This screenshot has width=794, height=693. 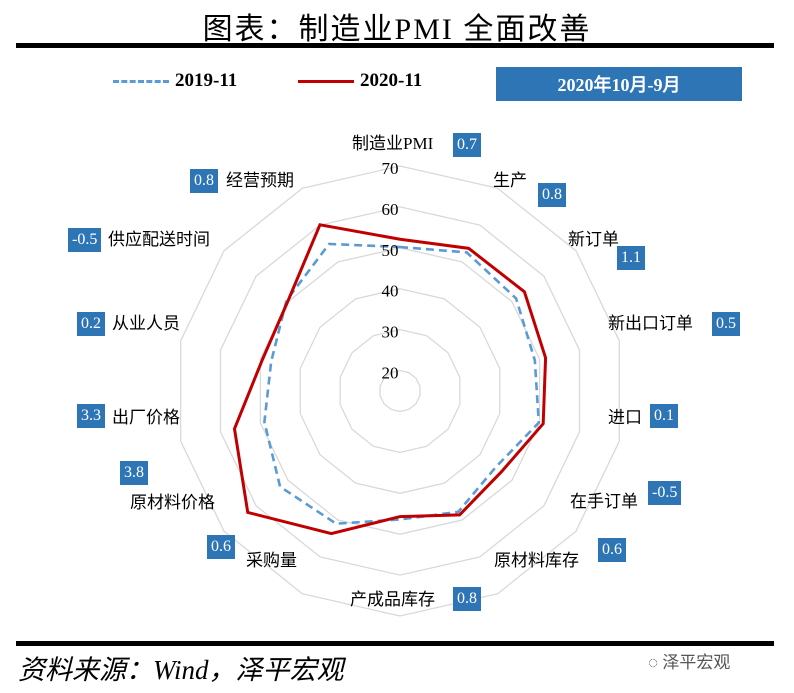 I want to click on axis-label: 新订单, so click(x=593, y=239).